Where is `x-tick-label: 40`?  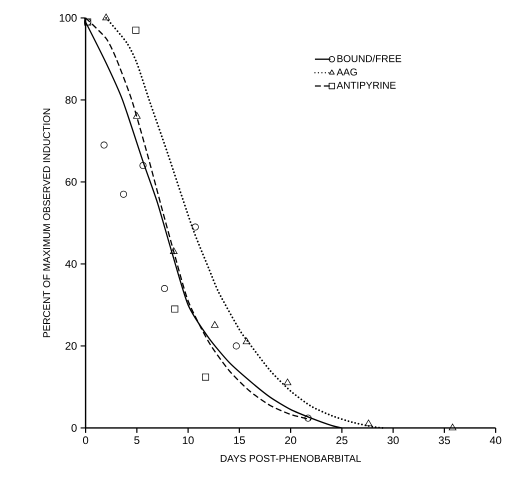
x-tick-label: 40 is located at coordinates (496, 440).